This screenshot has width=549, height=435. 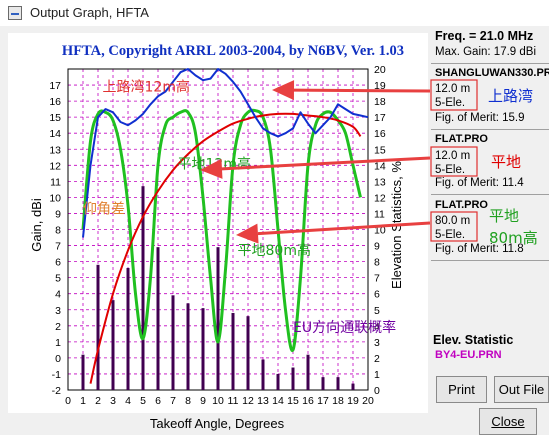 What do you see at coordinates (173, 401) in the screenshot?
I see `x-tick-label: 7` at bounding box center [173, 401].